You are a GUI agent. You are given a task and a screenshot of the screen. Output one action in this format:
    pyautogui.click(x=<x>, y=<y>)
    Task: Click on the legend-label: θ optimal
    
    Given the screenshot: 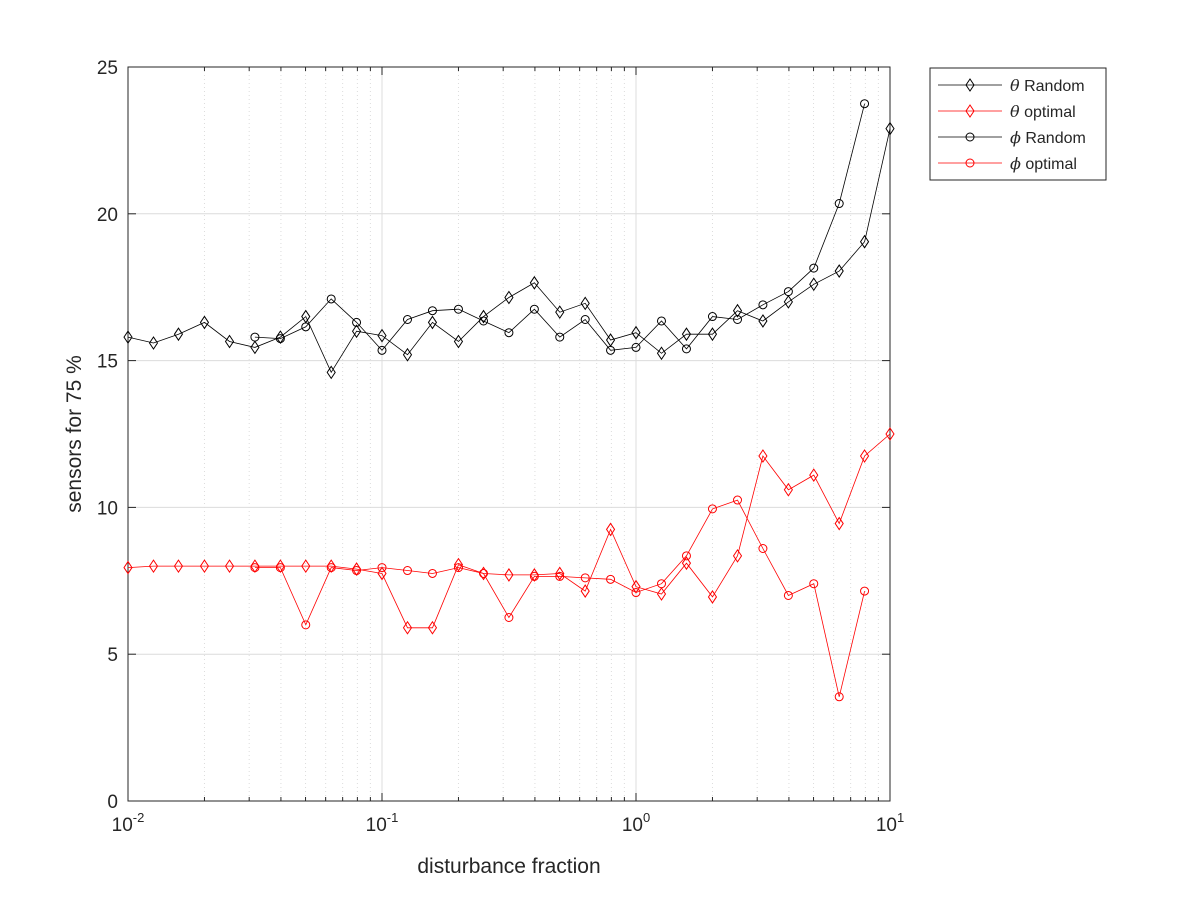 What is the action you would take?
    pyautogui.click(x=1043, y=111)
    